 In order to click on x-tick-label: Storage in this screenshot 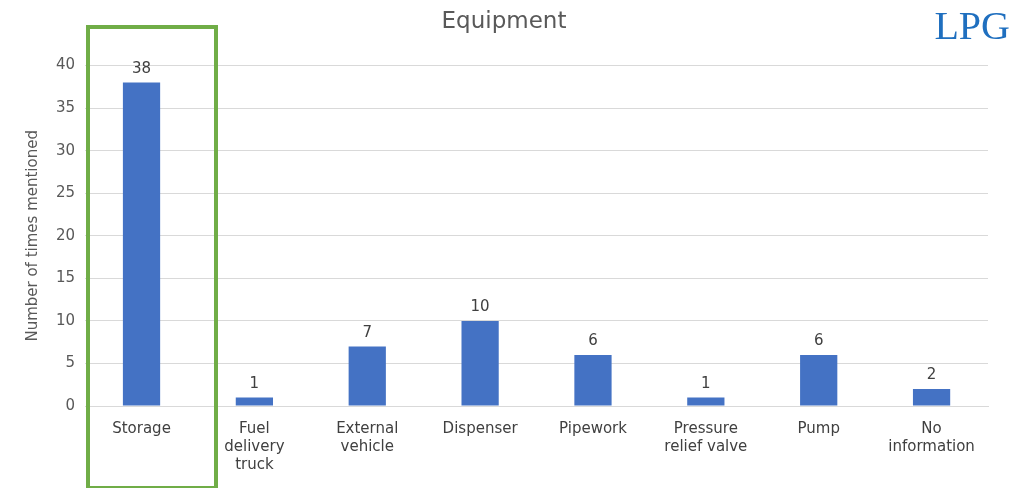, I will do `click(141, 427)`.